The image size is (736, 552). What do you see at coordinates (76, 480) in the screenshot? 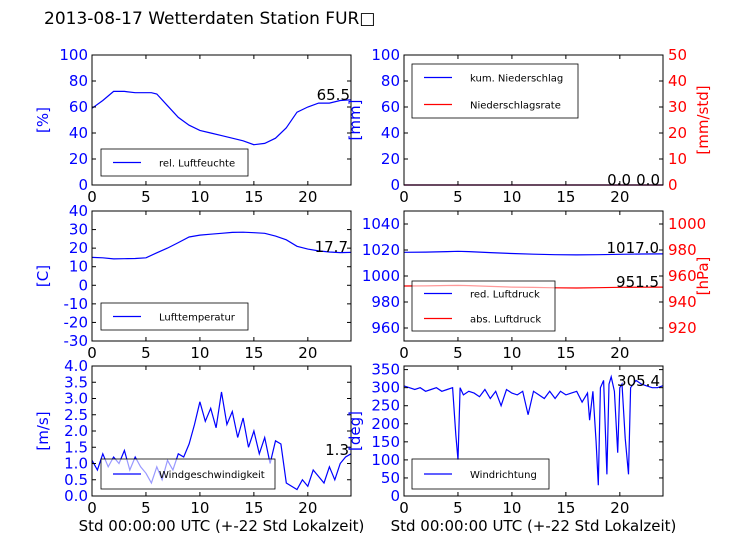
I see `y-tick-label: 0.5` at bounding box center [76, 480].